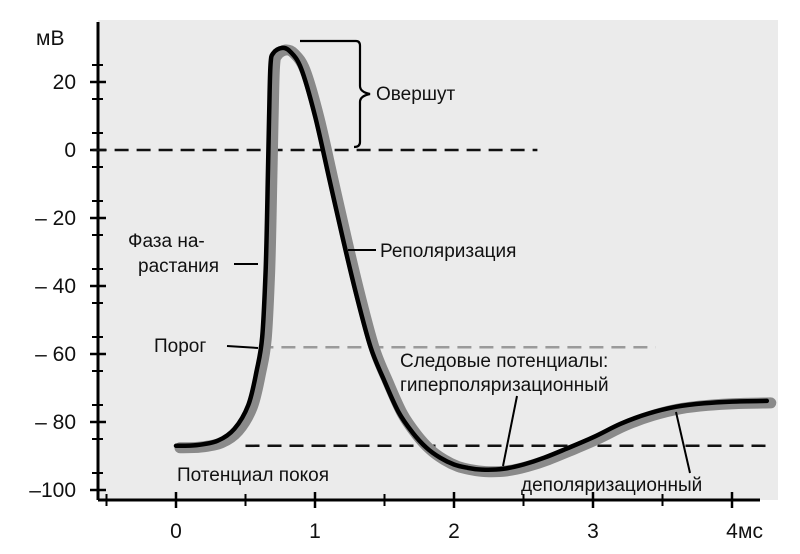  I want to click on y-tick-label: – 20, so click(55, 218).